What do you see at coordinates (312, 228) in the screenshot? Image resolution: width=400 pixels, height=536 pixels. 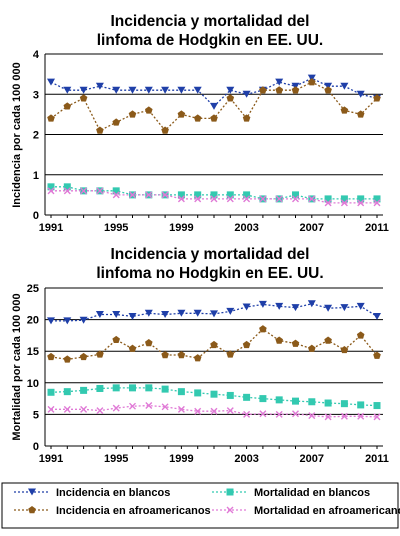 I see `x-tick-label: 2007` at bounding box center [312, 228].